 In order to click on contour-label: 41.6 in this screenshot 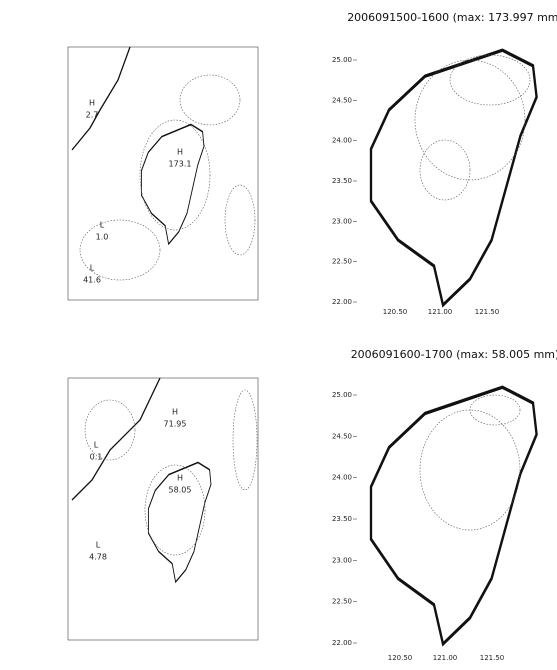, I will do `click(92, 280)`.